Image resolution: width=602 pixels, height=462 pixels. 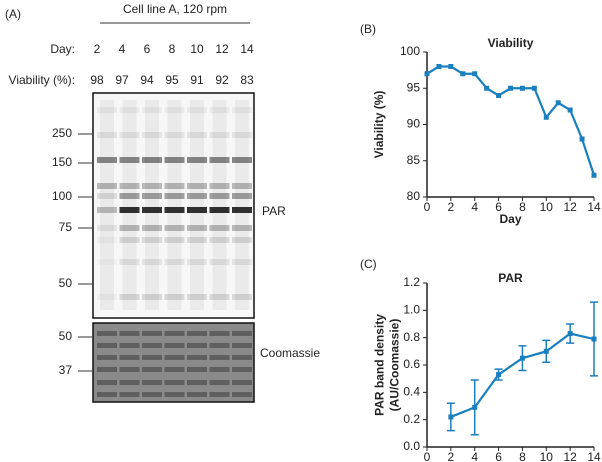 I want to click on x-tick-label: 0, so click(x=427, y=207).